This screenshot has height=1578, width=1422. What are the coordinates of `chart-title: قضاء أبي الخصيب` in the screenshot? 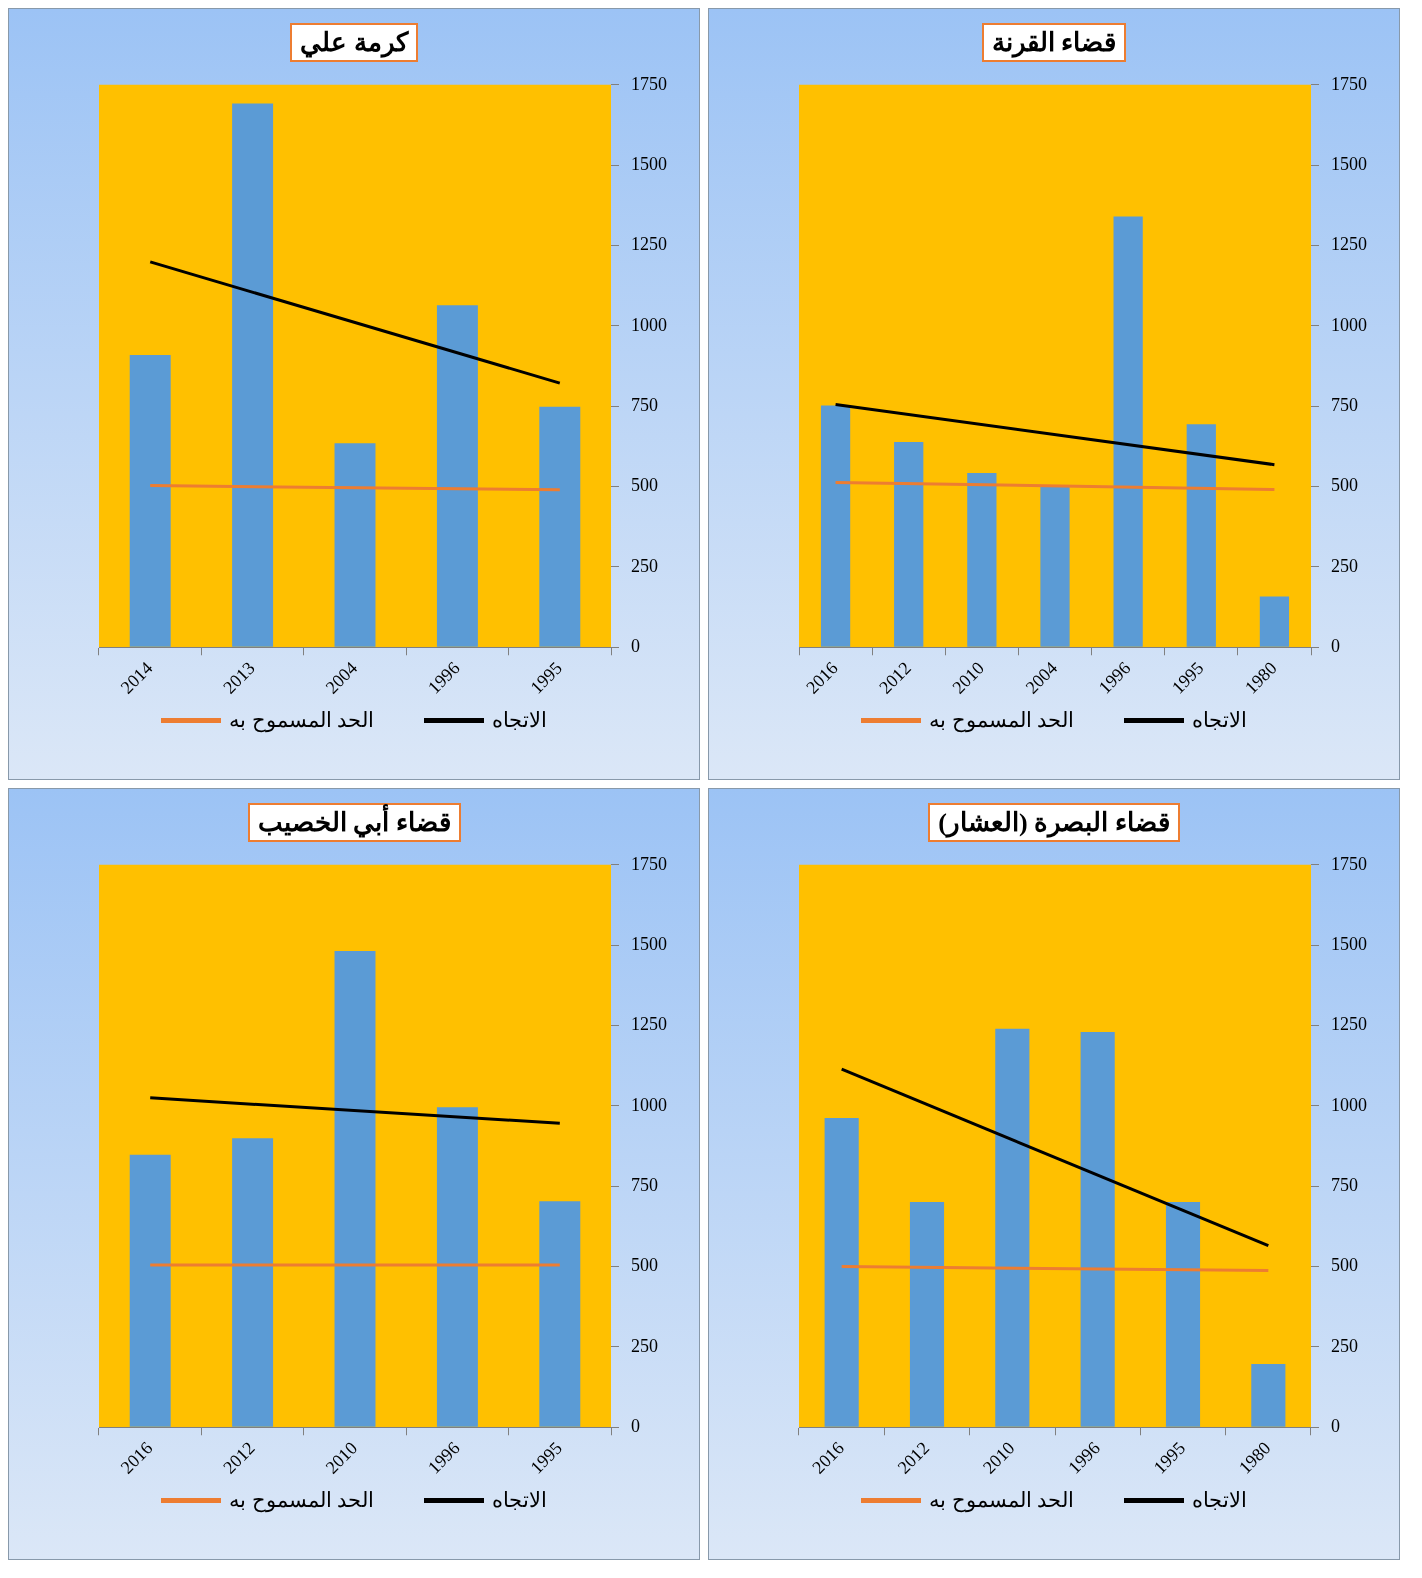 It's located at (354, 822).